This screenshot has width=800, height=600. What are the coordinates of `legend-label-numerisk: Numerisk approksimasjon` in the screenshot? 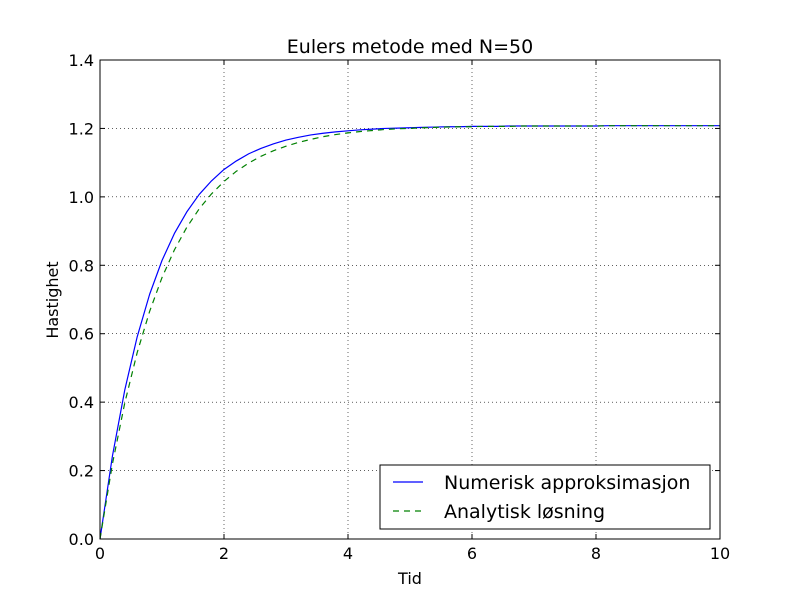 It's located at (567, 483).